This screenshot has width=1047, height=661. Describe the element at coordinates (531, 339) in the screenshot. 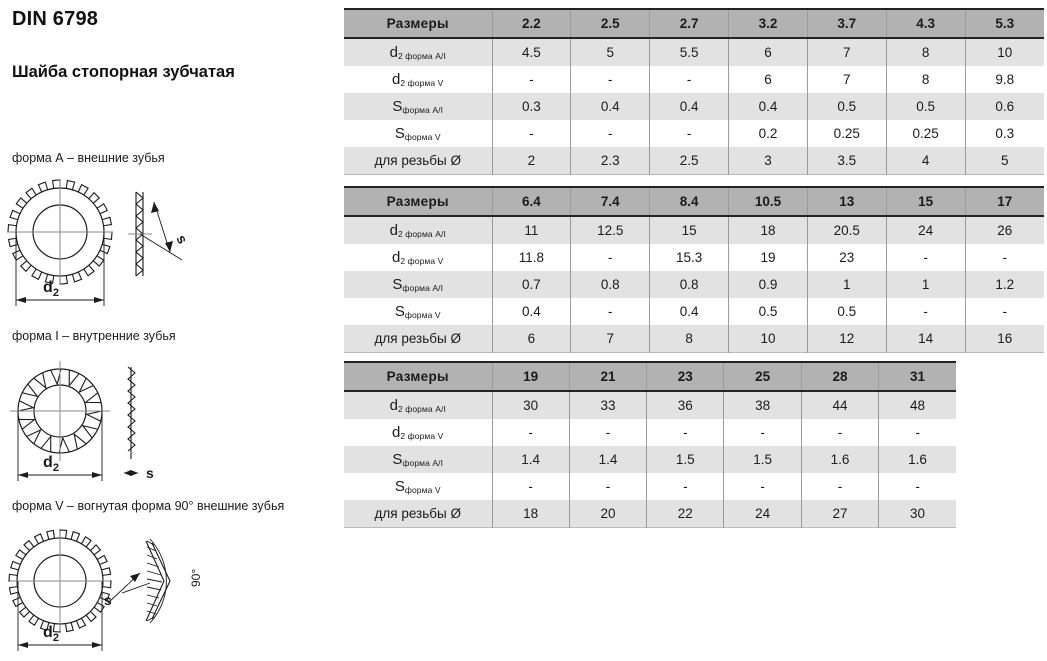

I see `table-cell: 6` at that location.